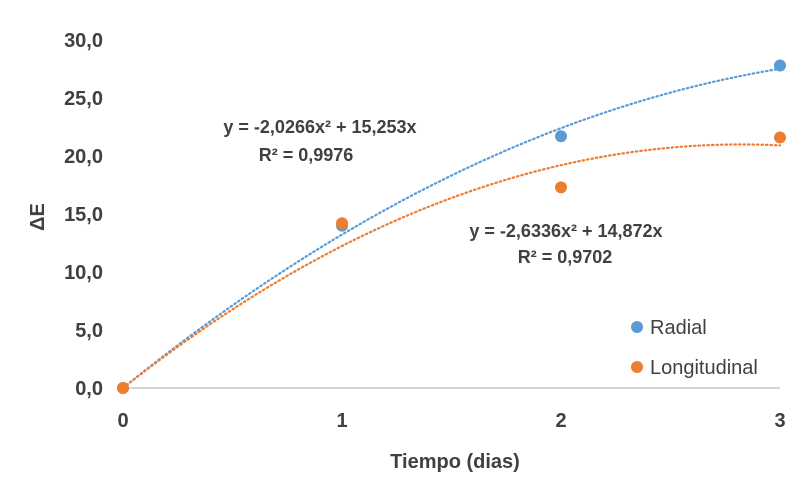 The width and height of the screenshot is (803, 494). What do you see at coordinates (89, 389) in the screenshot?
I see `y-tick-label: 0,0` at bounding box center [89, 389].